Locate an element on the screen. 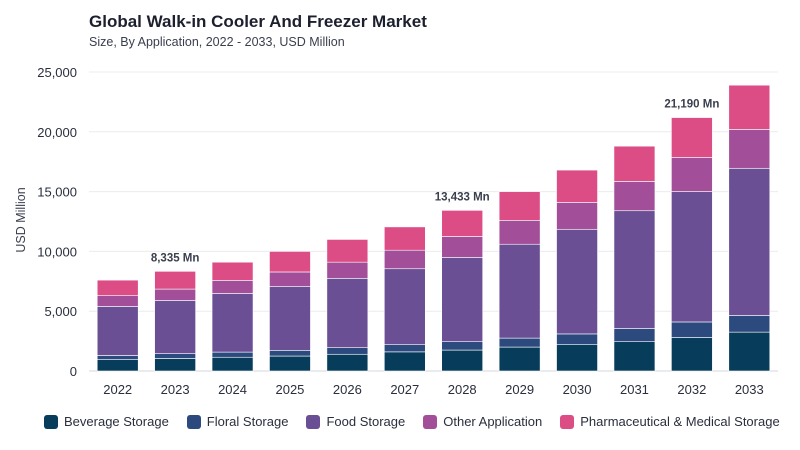 This screenshot has width=800, height=450. x-tick-label: 2023 is located at coordinates (175, 389).